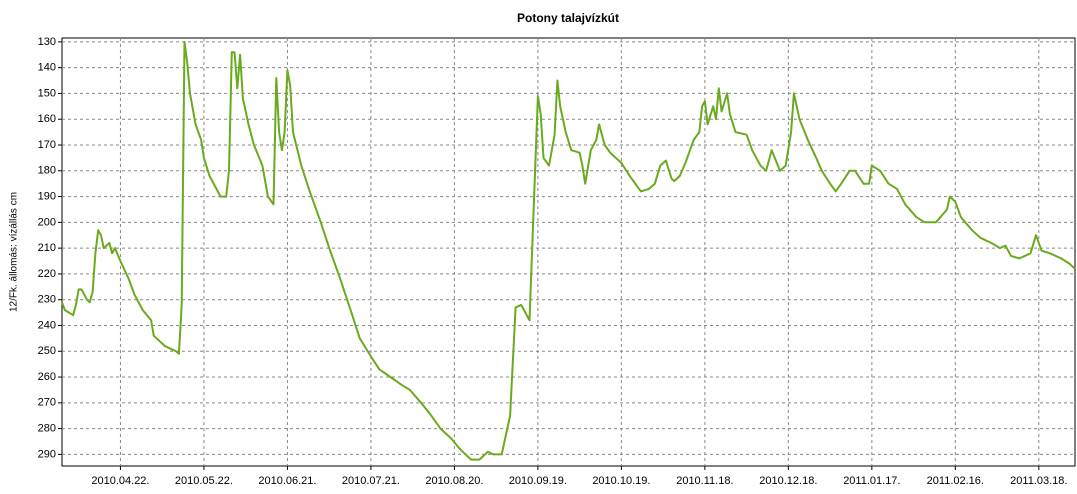  What do you see at coordinates (47, 222) in the screenshot?
I see `y-tick-label: 200` at bounding box center [47, 222].